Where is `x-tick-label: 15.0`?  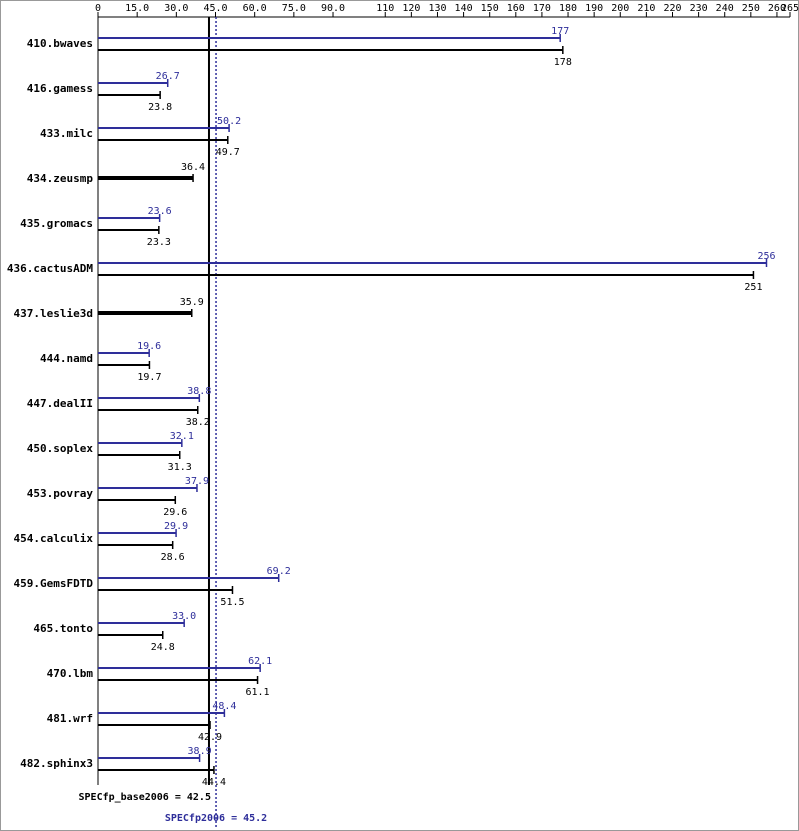
x-tick-label: 15.0 is located at coordinates (137, 8).